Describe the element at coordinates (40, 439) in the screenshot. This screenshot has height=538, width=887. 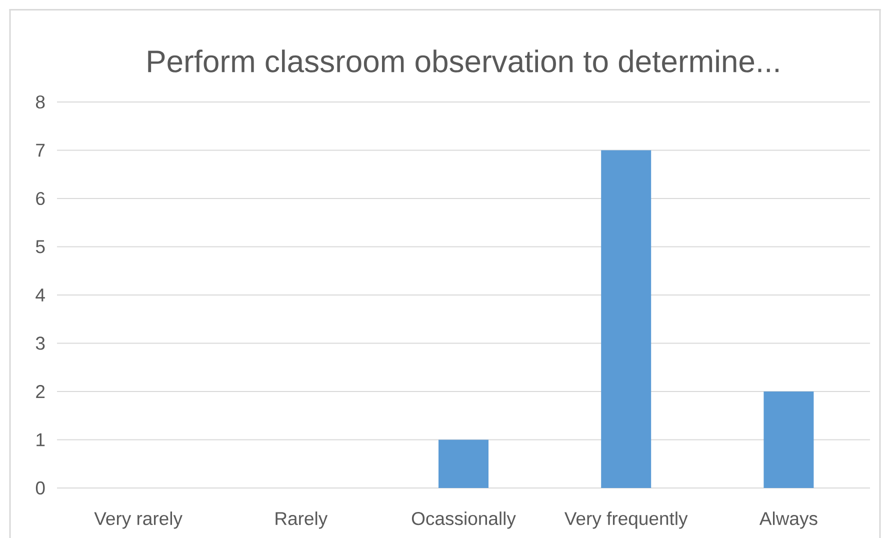
I see `y-tick-label: 1` at that location.